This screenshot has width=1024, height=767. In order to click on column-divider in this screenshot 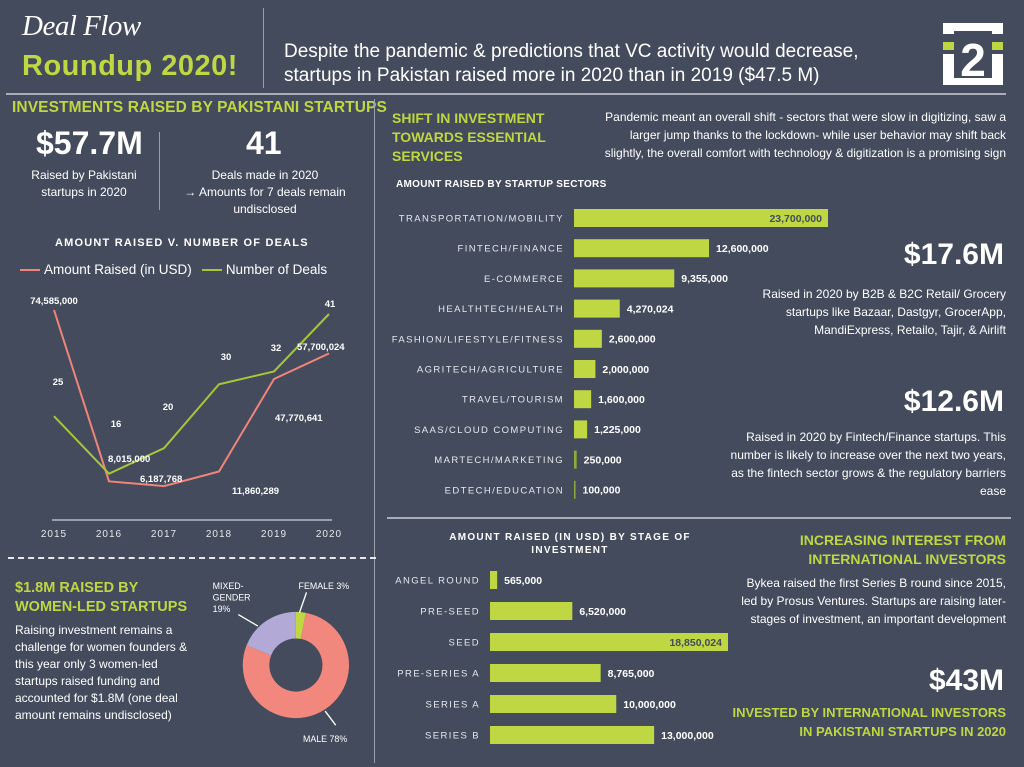, I will do `click(374, 431)`.